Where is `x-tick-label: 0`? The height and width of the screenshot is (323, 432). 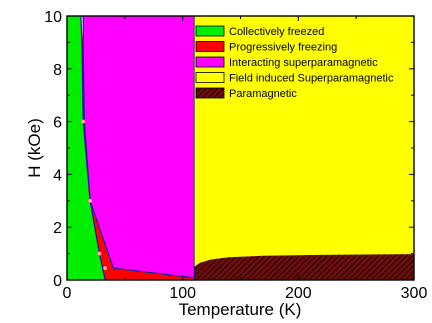 x-tick-label: 0 is located at coordinates (67, 293).